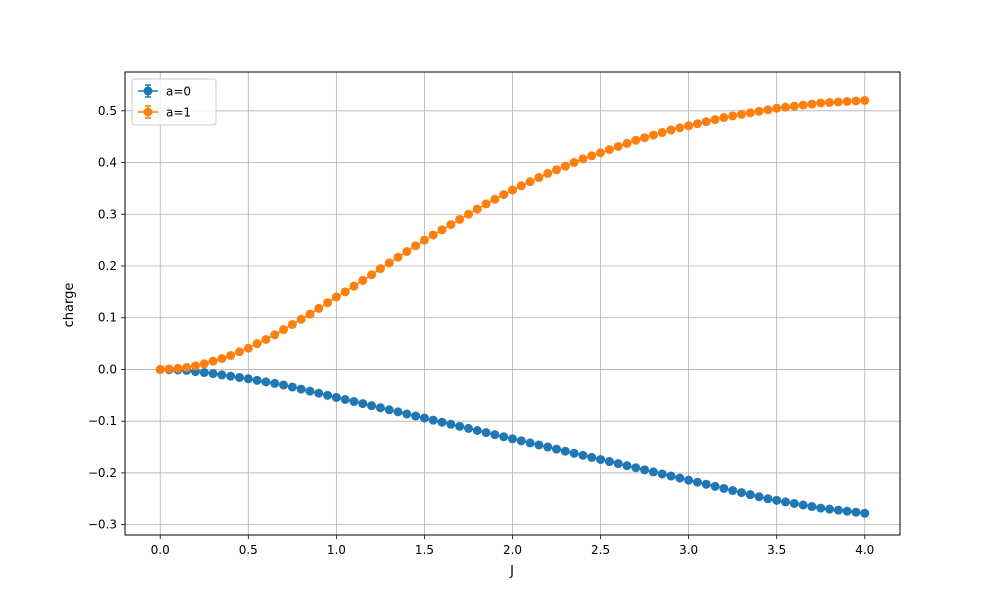  I want to click on x-tick-label: 1.0, so click(336, 550).